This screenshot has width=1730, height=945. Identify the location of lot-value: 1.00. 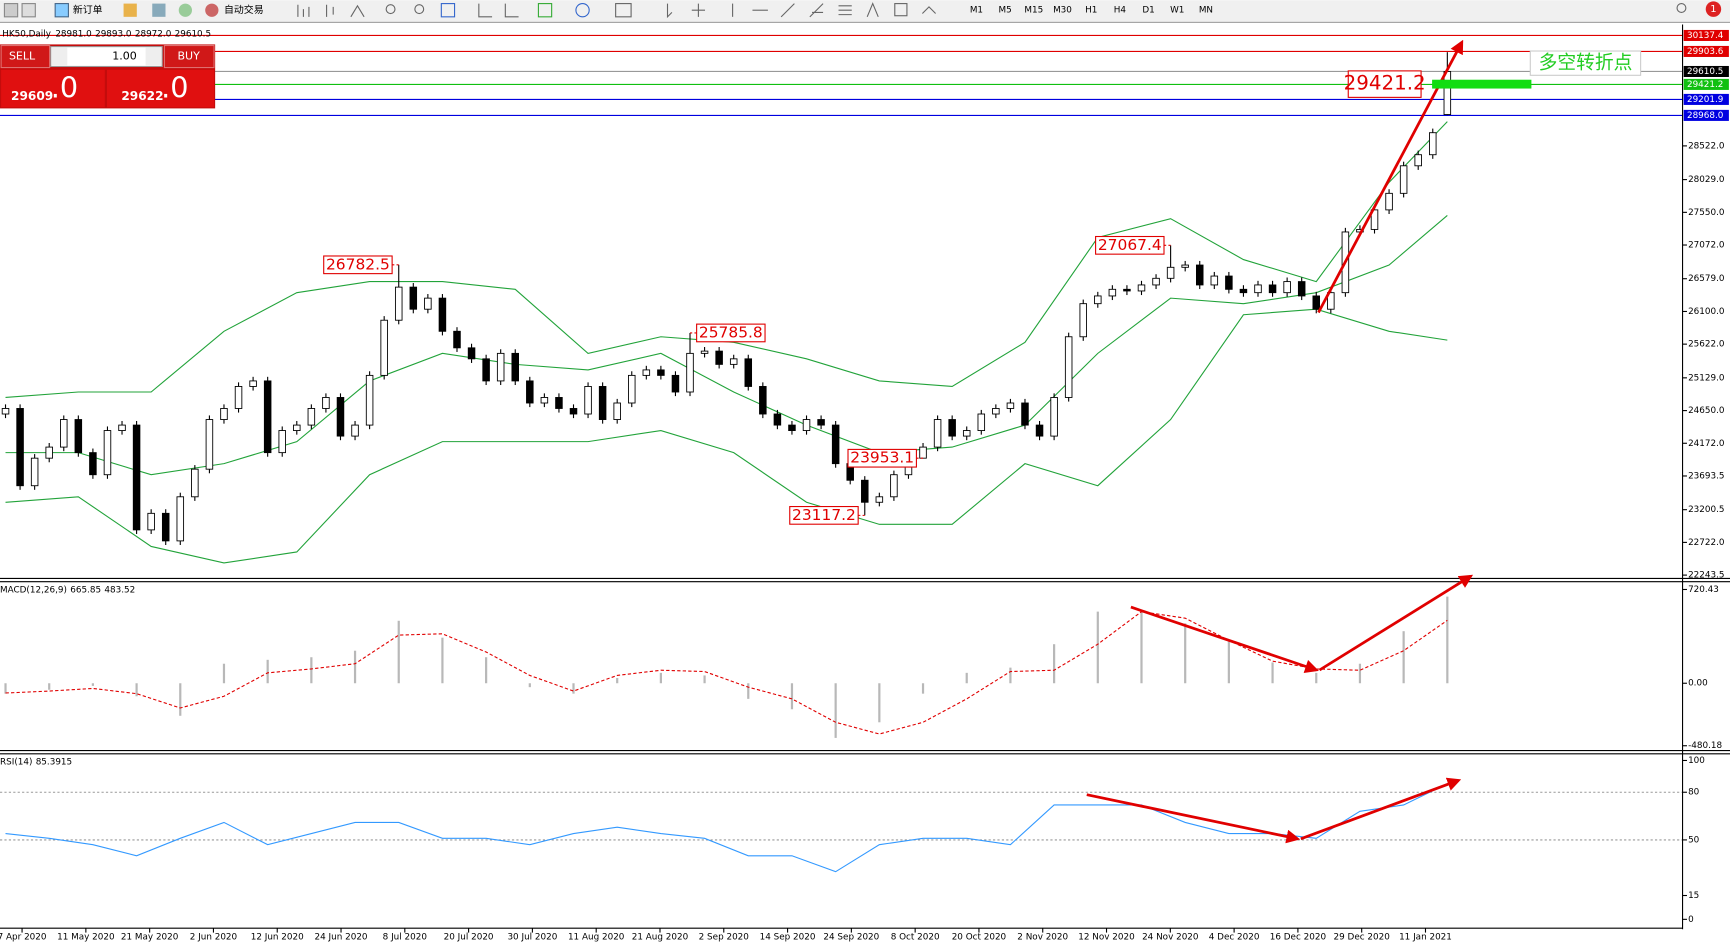
(124, 56).